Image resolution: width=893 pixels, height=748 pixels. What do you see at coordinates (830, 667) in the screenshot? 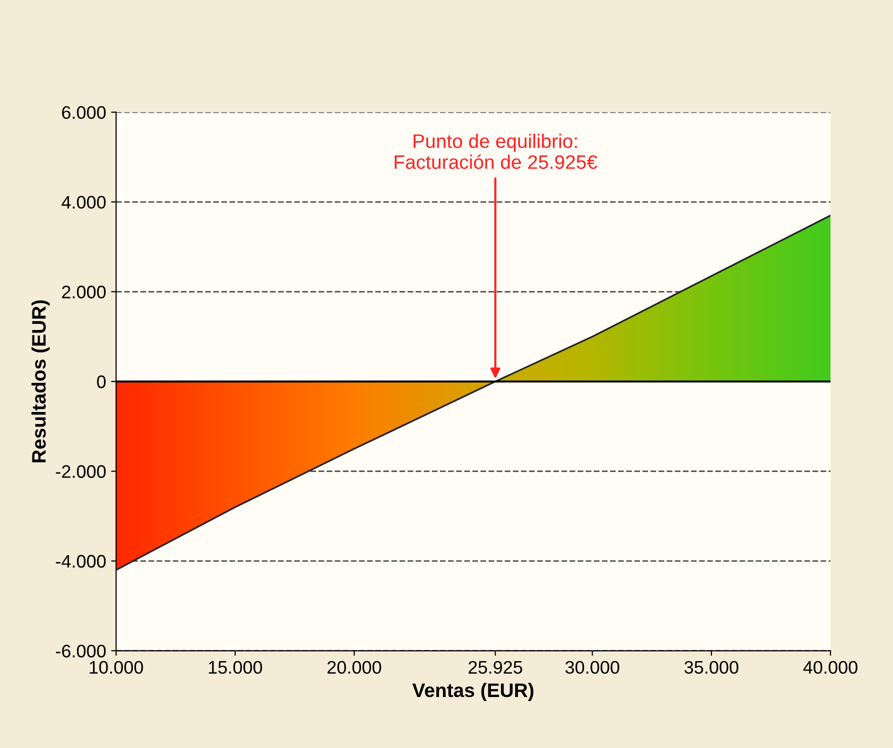
I see `x-tick-label: 40.000` at bounding box center [830, 667].